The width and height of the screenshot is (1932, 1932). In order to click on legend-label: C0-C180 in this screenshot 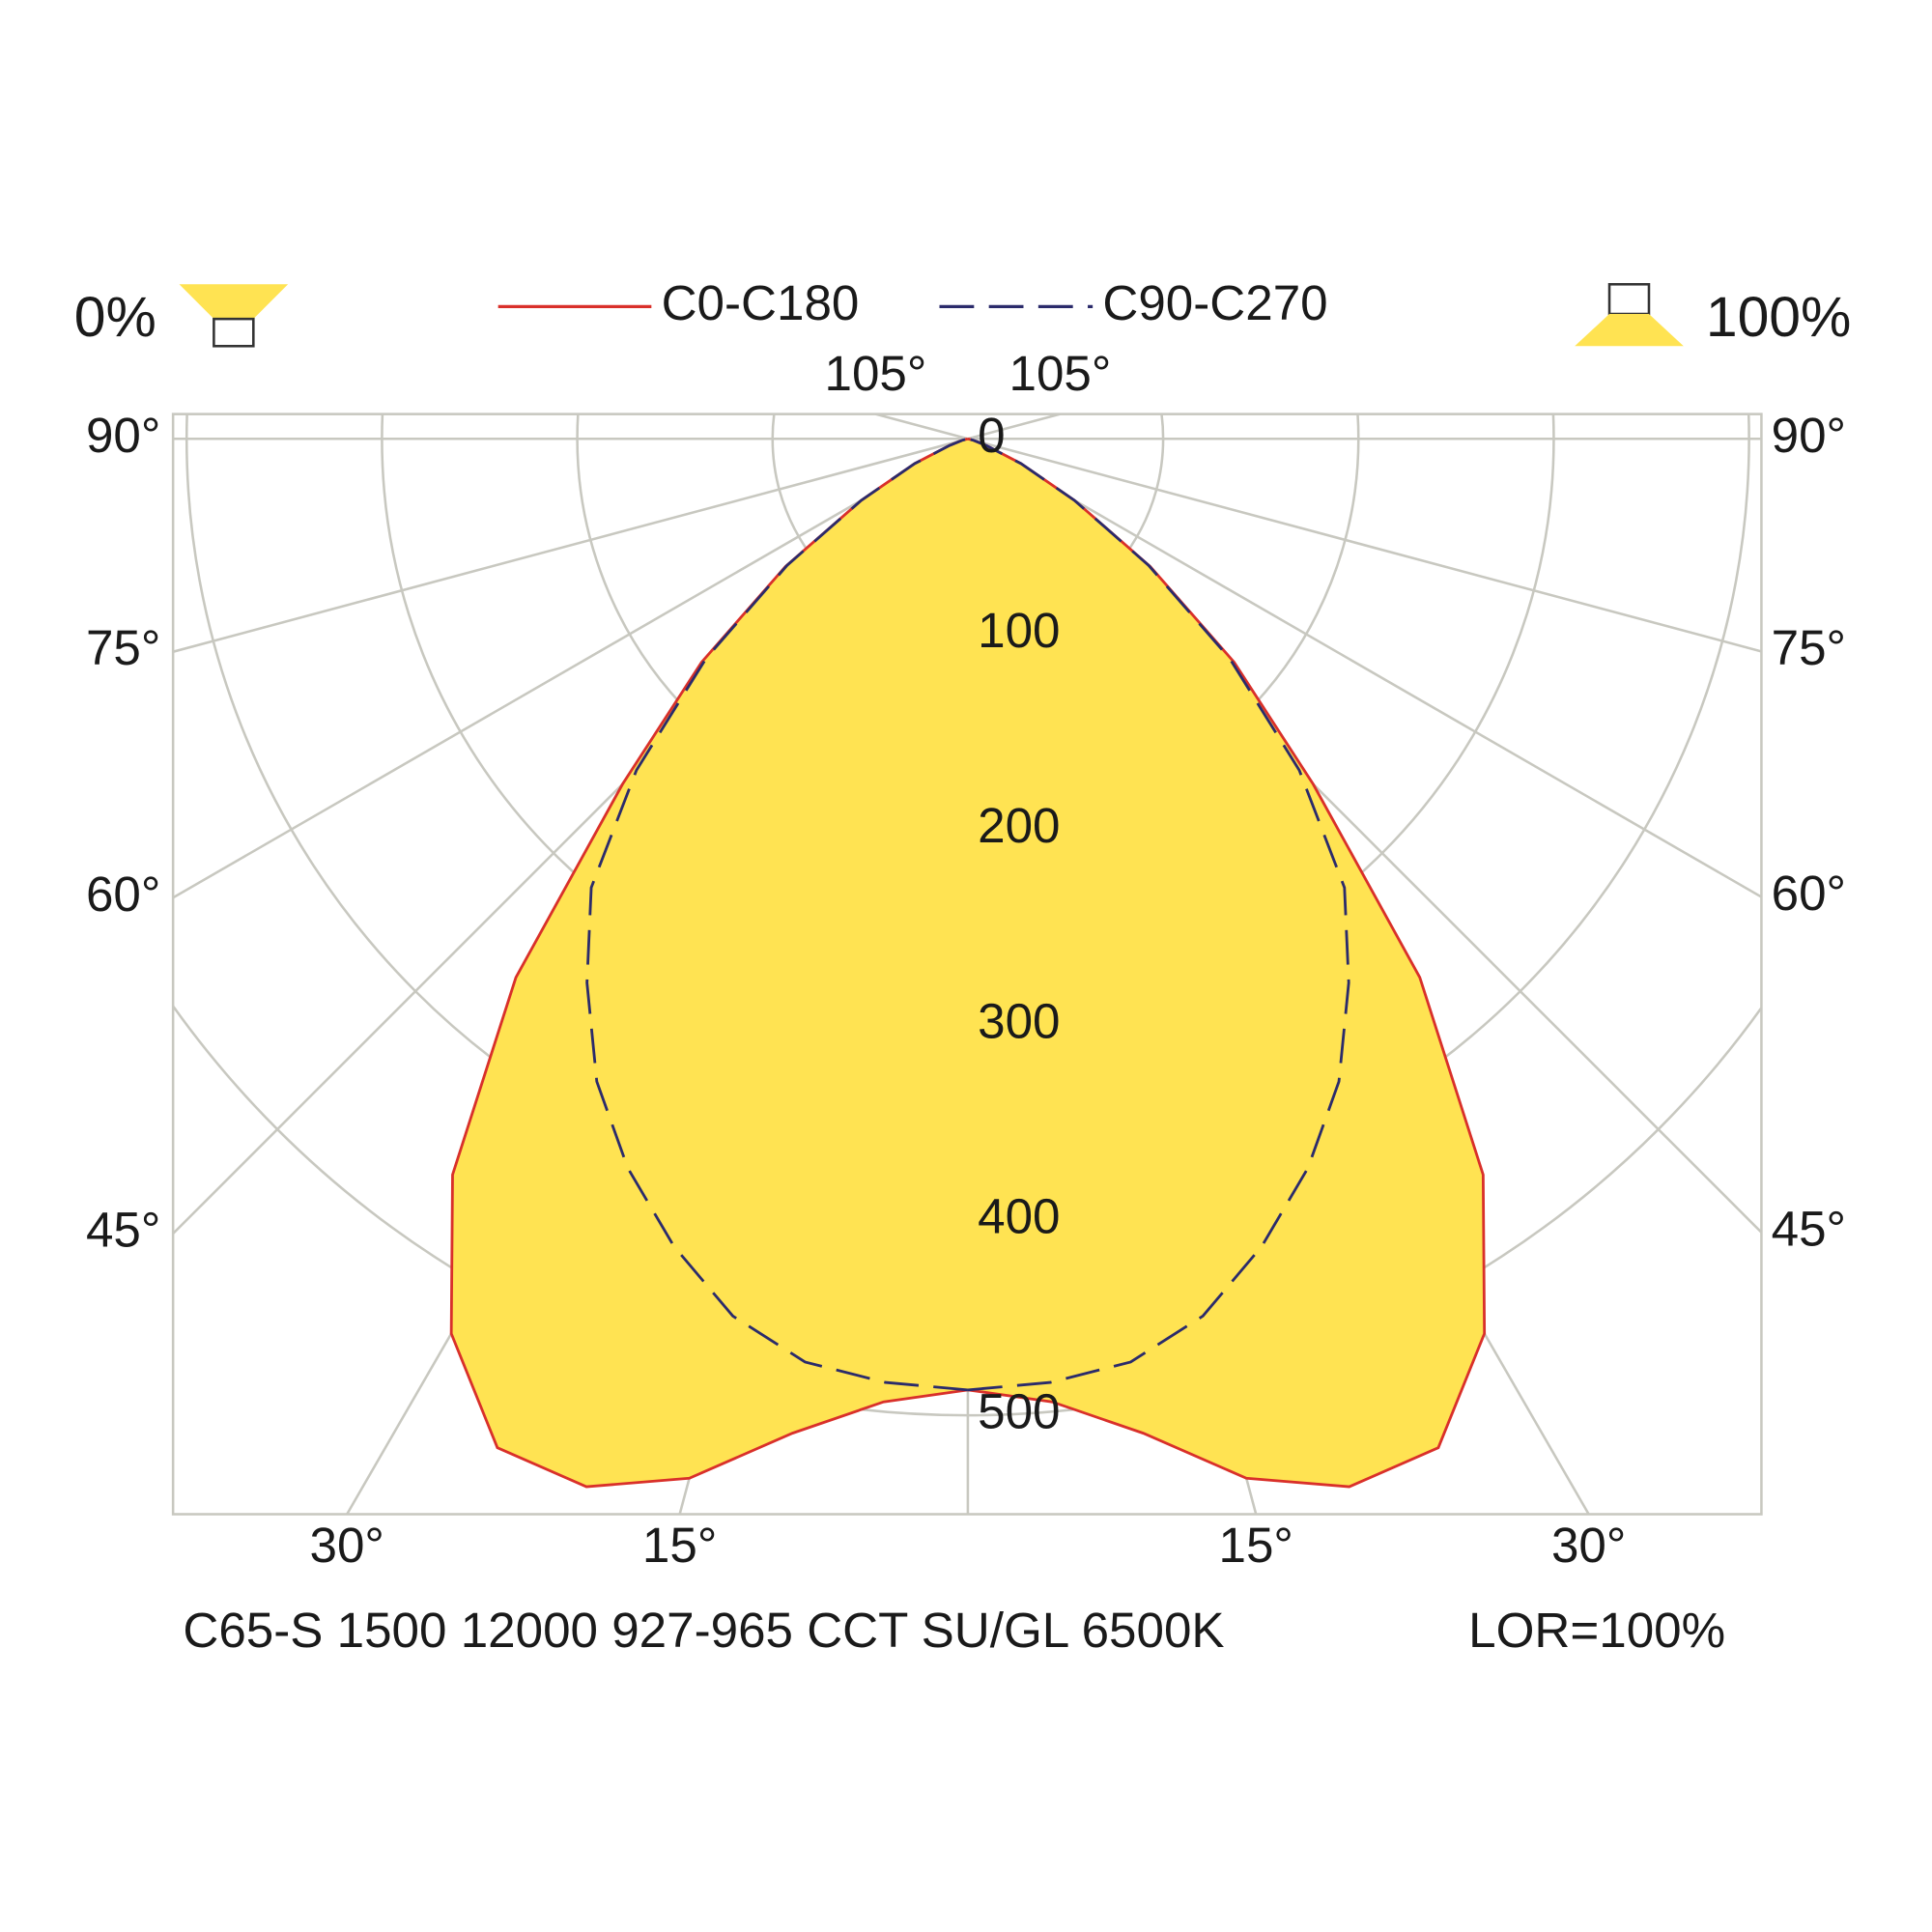, I will do `click(761, 302)`.